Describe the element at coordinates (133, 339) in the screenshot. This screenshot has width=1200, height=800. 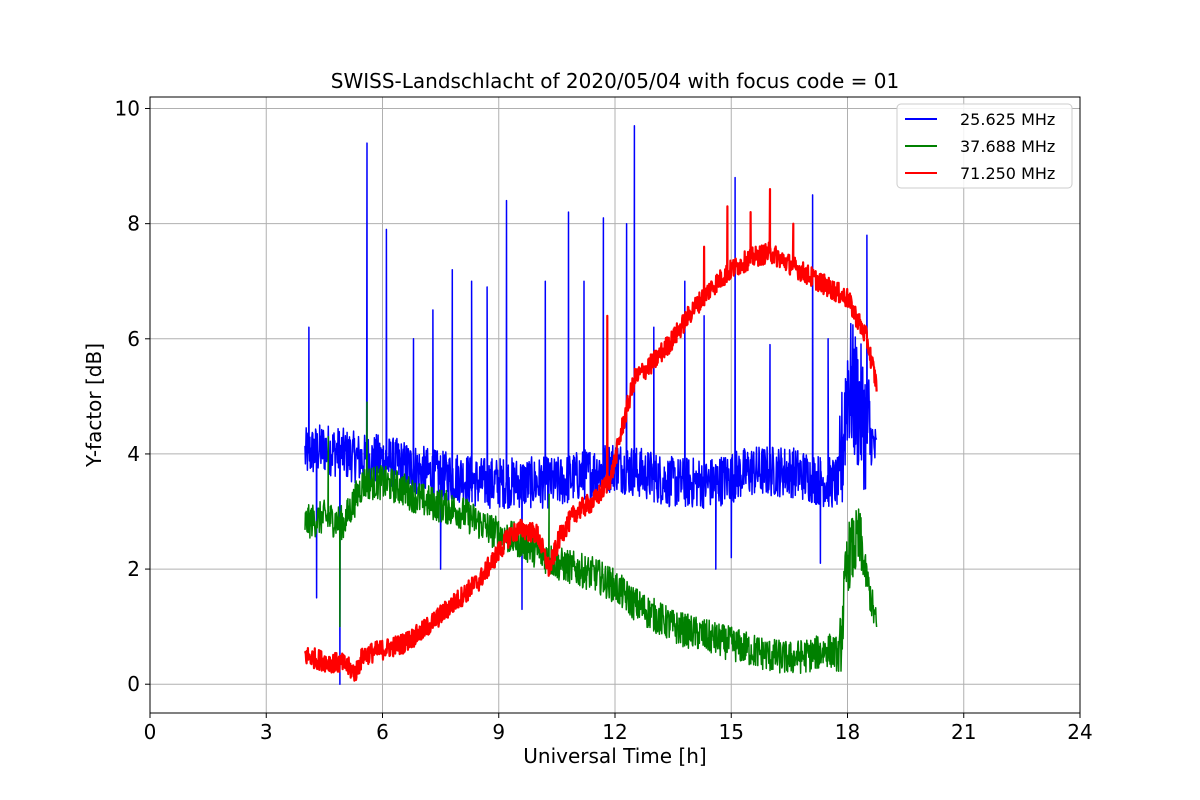
I see `y-tick-label: 6` at that location.